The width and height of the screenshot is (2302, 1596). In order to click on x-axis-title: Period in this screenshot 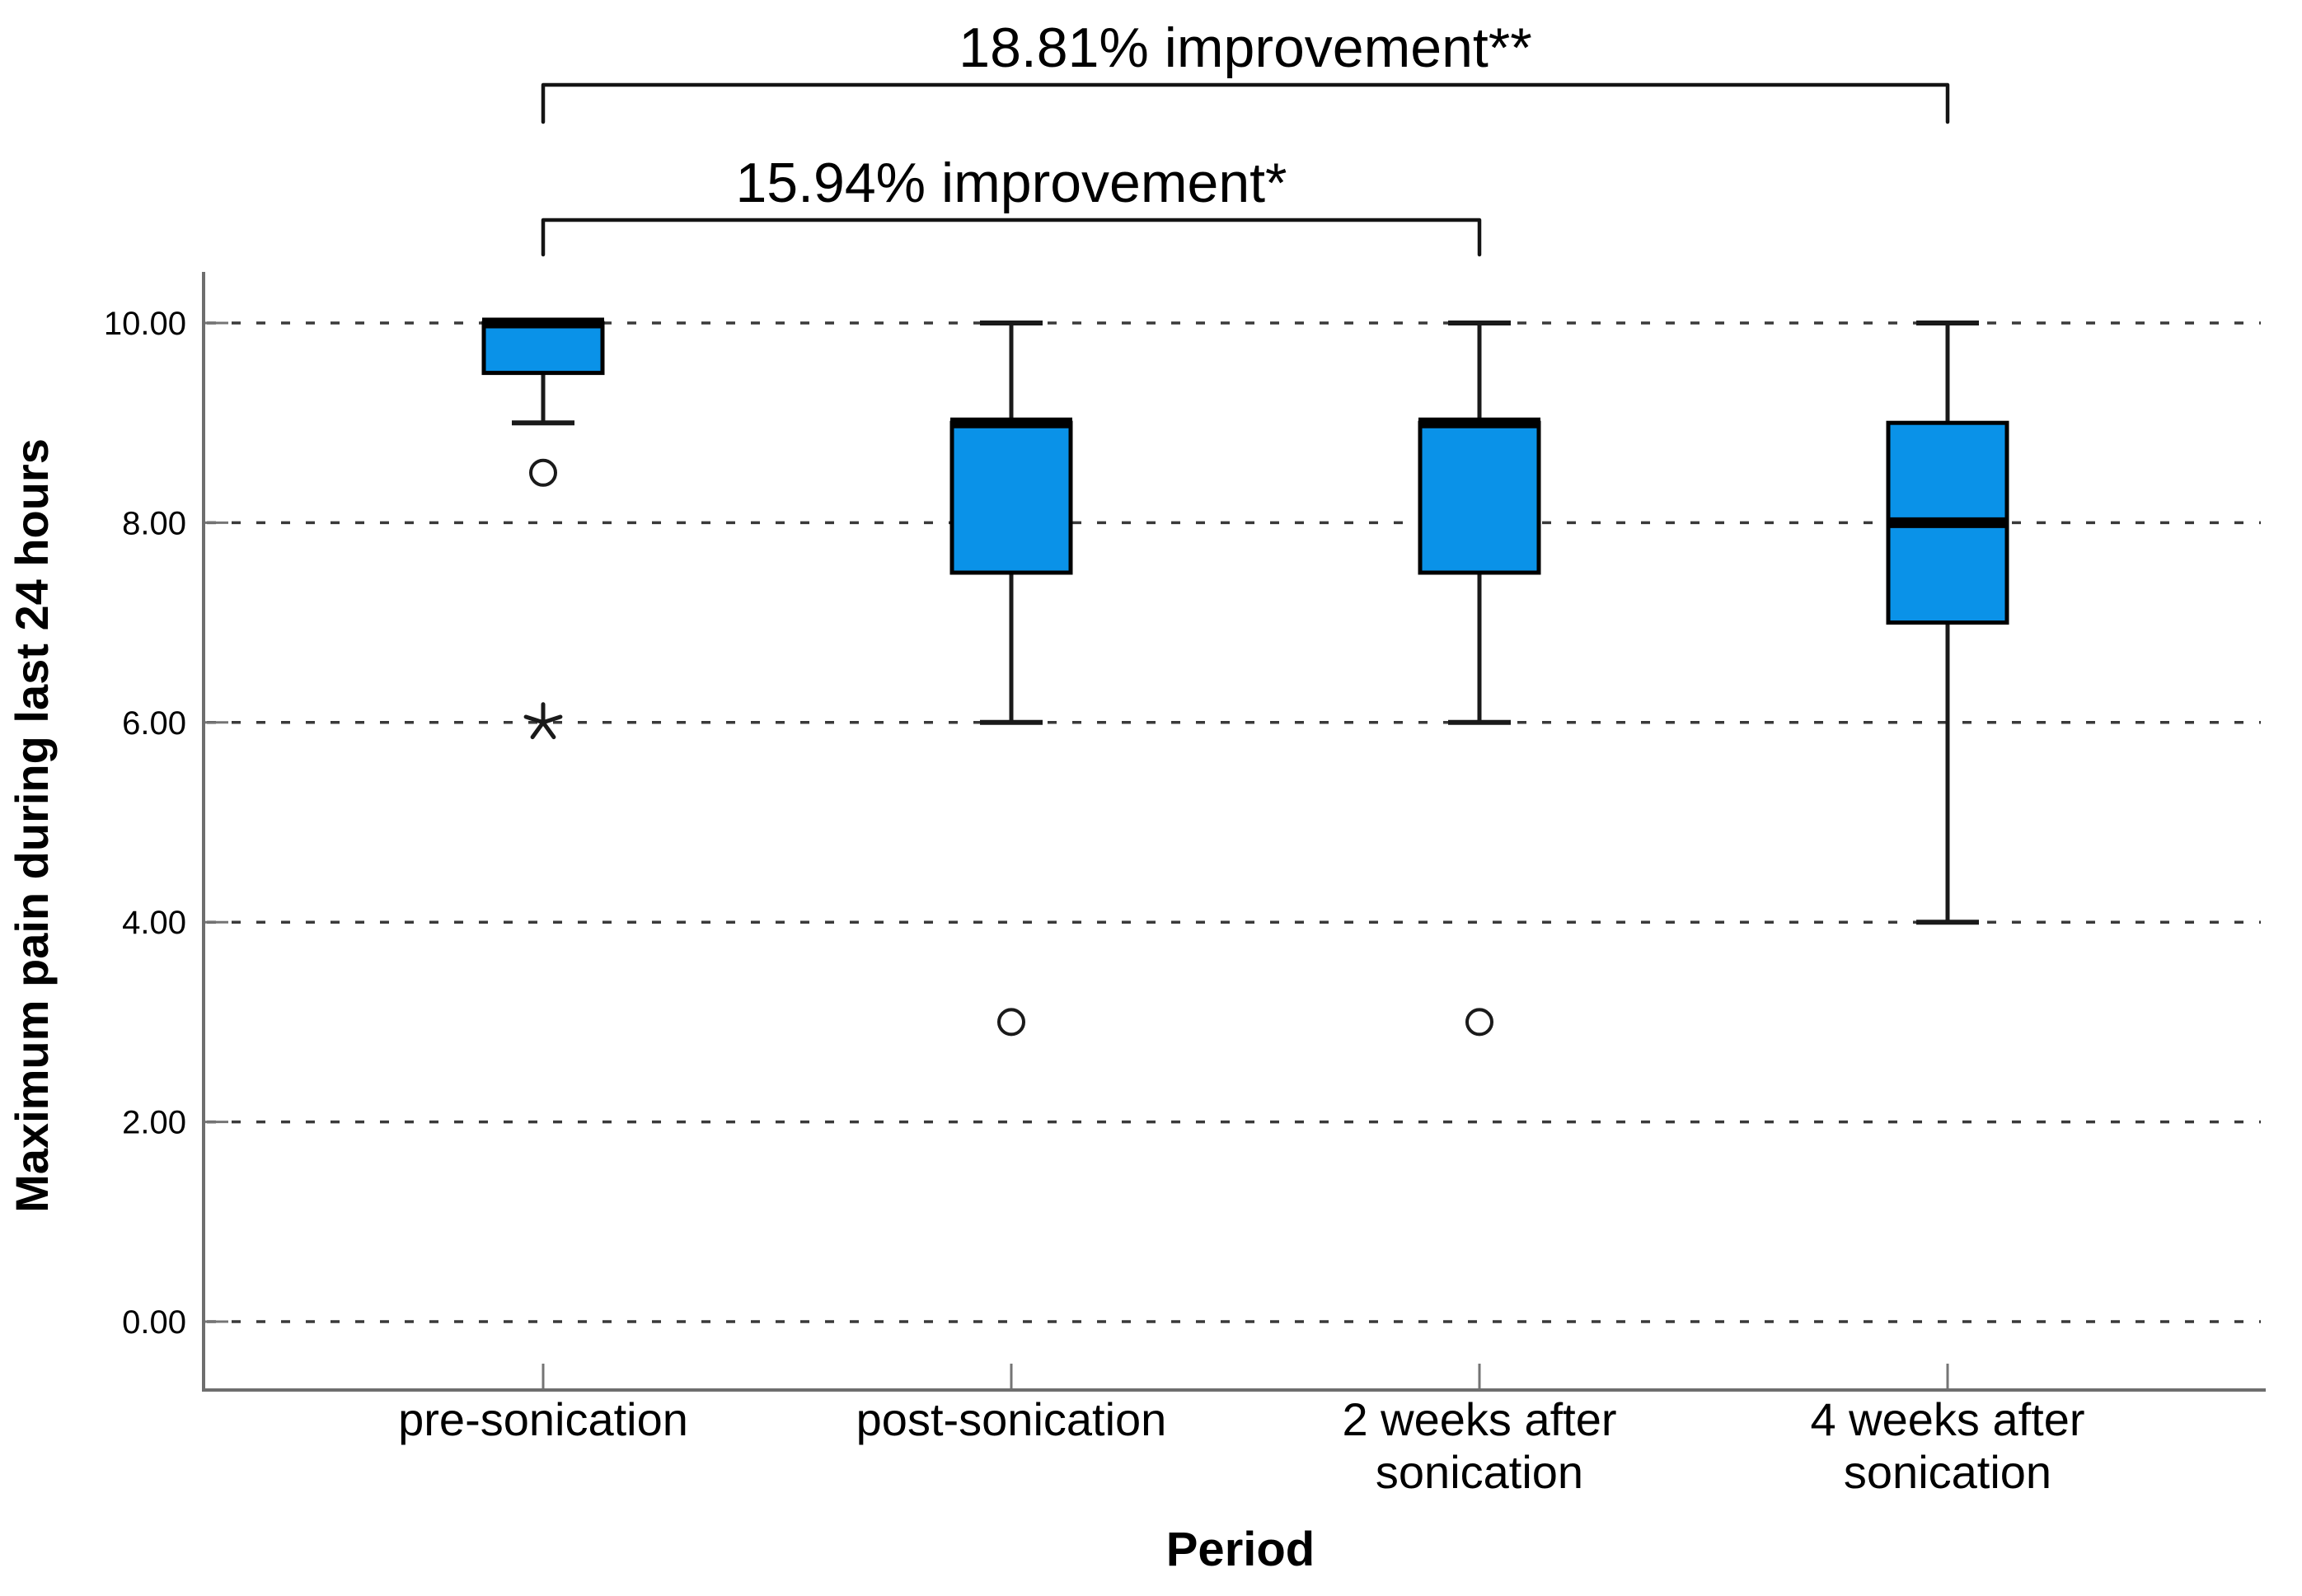, I will do `click(1240, 1549)`.